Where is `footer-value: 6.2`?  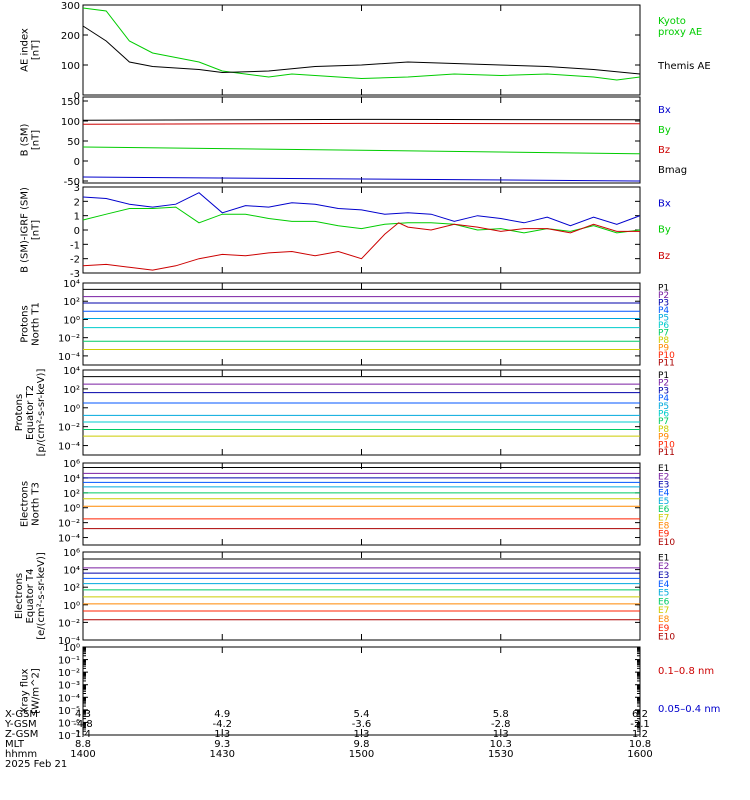 footer-value: 6.2 is located at coordinates (640, 714).